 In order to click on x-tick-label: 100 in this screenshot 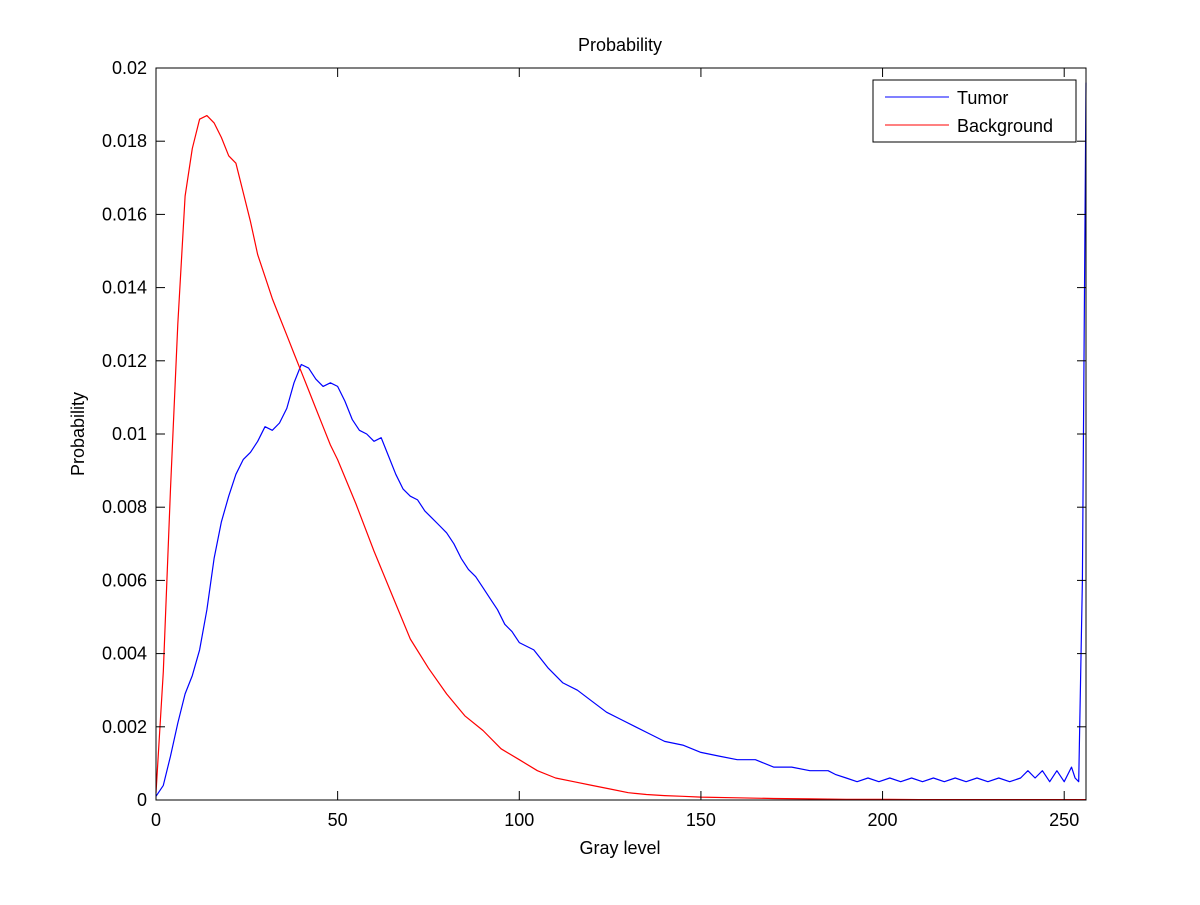, I will do `click(519, 820)`.